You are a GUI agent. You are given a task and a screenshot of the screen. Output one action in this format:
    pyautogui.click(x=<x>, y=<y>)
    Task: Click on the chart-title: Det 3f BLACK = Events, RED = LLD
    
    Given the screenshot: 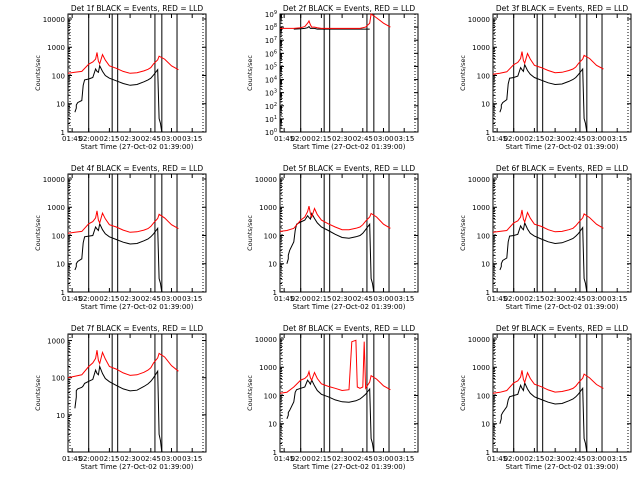 What is the action you would take?
    pyautogui.click(x=562, y=8)
    